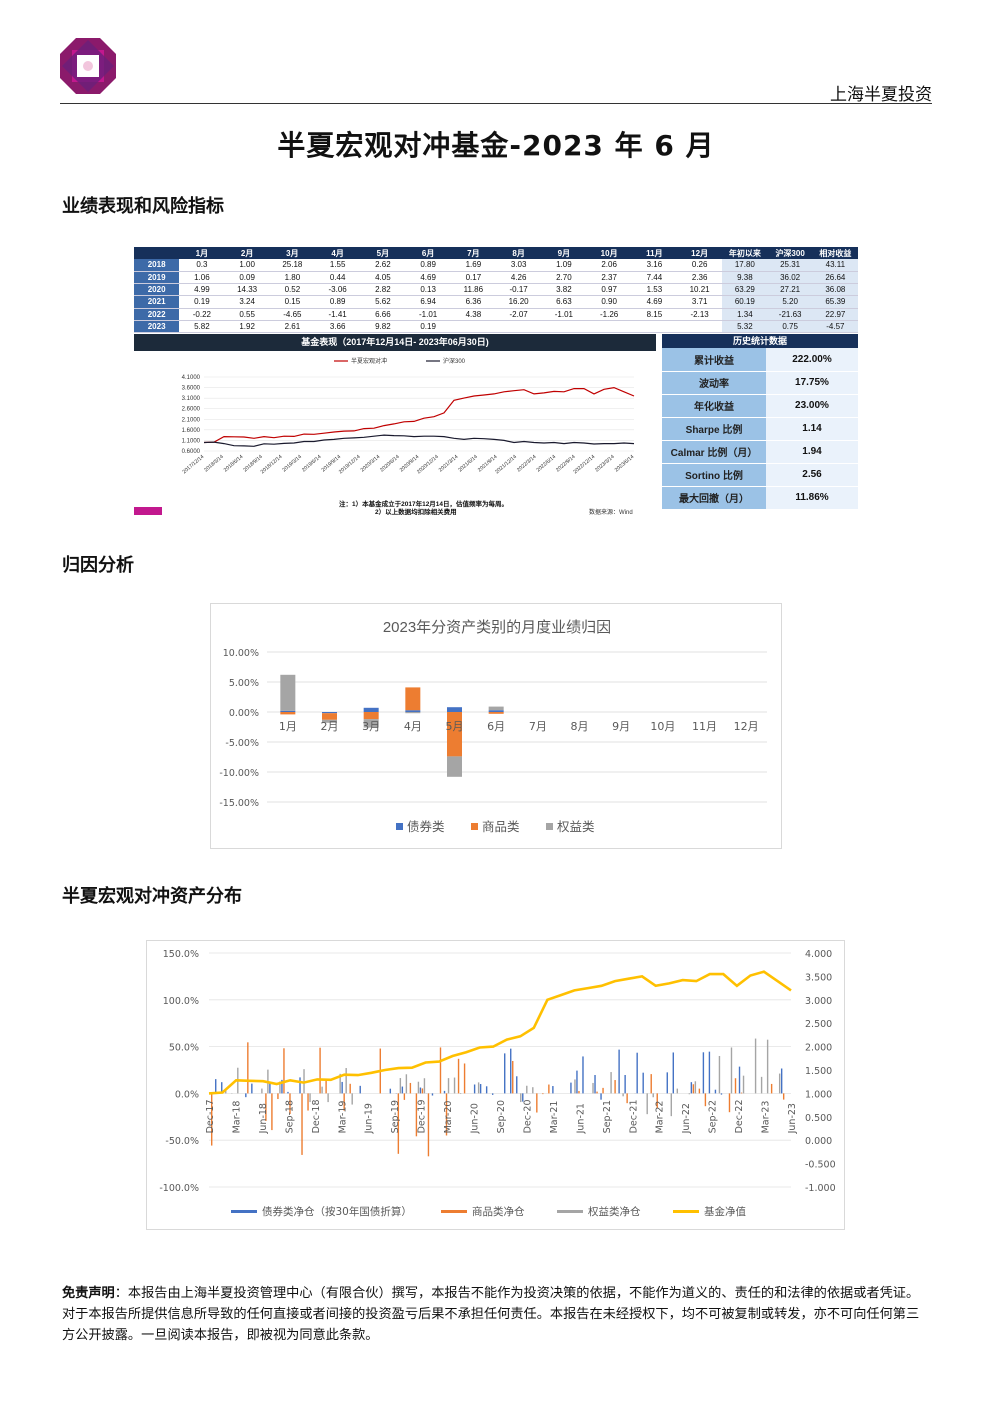 Image resolution: width=992 pixels, height=1403 pixels. I want to click on disclaimer-label: 免责声明, so click(88, 1293).